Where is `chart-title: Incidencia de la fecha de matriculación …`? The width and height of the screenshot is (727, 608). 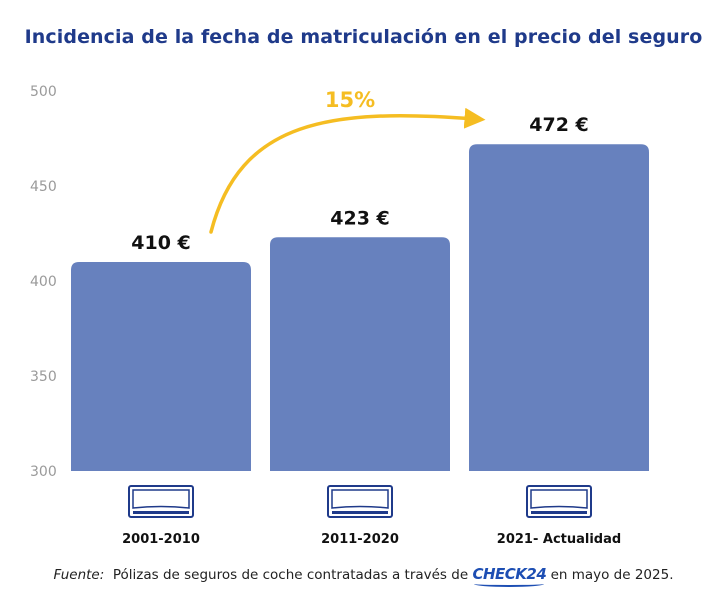
chart-title: Incidencia de la fecha de matriculación … is located at coordinates (363, 37).